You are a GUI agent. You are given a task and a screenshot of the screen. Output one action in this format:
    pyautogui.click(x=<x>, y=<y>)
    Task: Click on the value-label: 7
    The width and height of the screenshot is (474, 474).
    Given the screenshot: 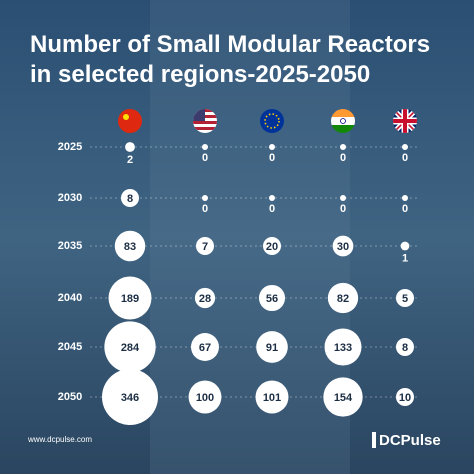 What is the action you would take?
    pyautogui.click(x=205, y=247)
    